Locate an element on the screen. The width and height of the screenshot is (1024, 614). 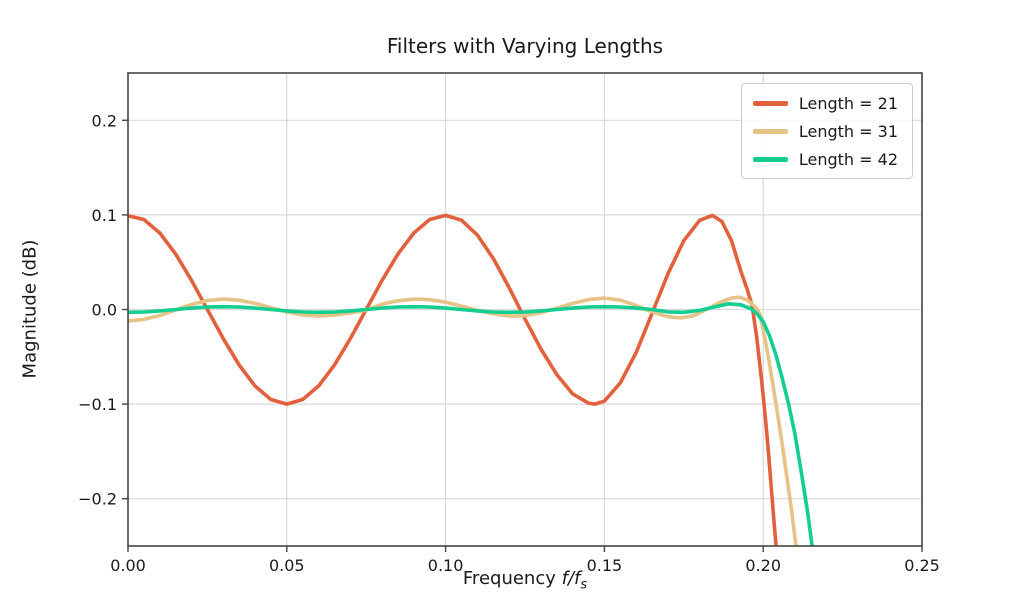
legend-item-1: Length = 31 is located at coordinates (825, 131).